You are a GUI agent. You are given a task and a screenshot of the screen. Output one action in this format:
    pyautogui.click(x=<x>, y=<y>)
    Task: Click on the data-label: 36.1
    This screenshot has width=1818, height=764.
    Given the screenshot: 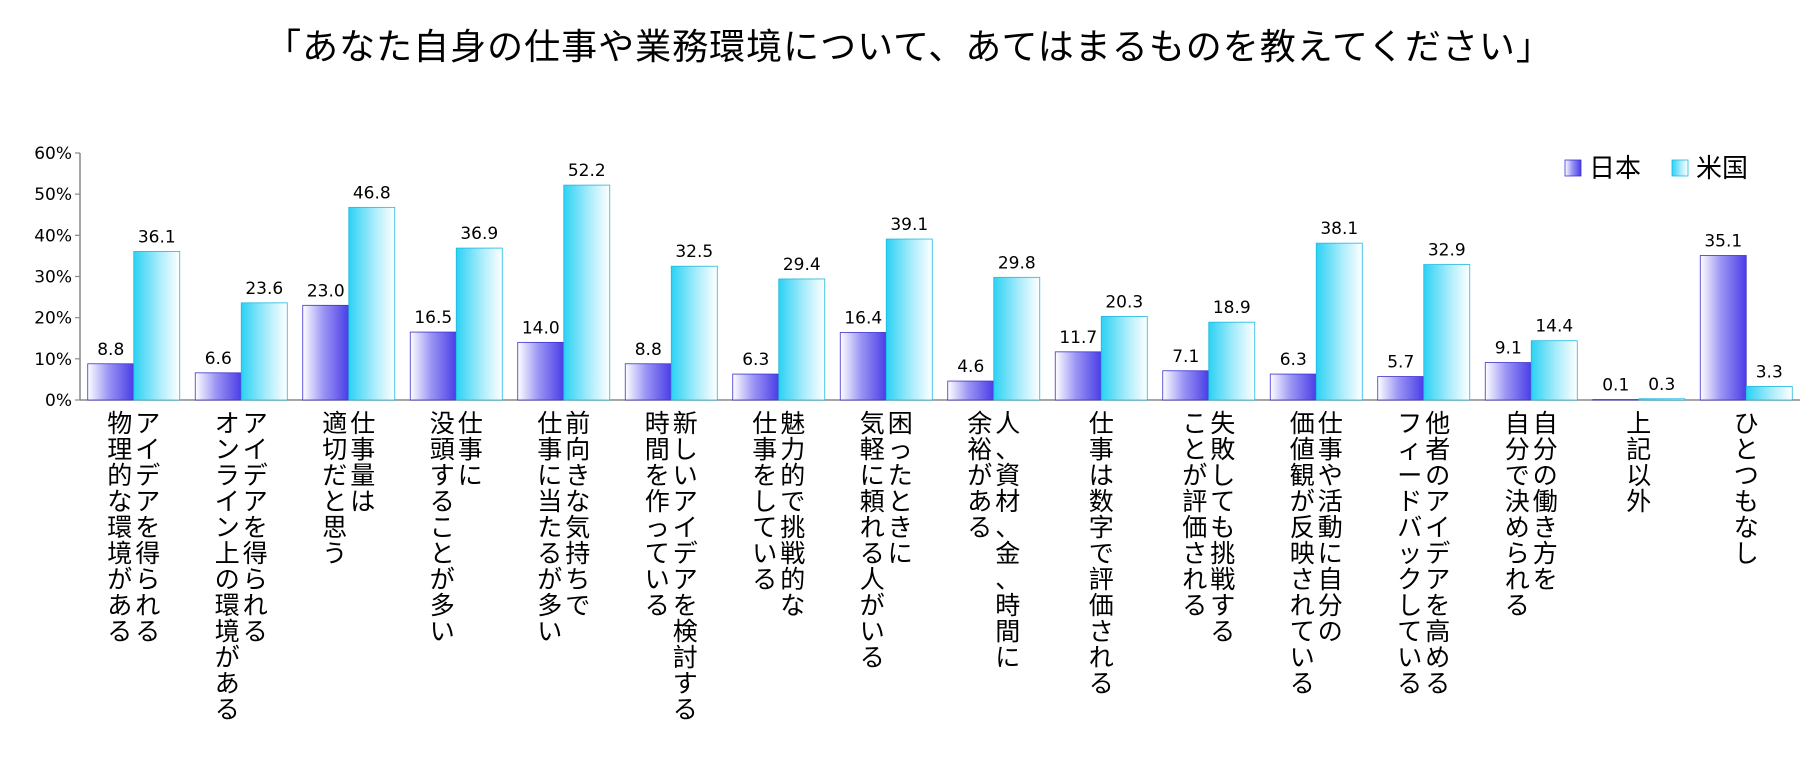 What is the action you would take?
    pyautogui.click(x=157, y=237)
    